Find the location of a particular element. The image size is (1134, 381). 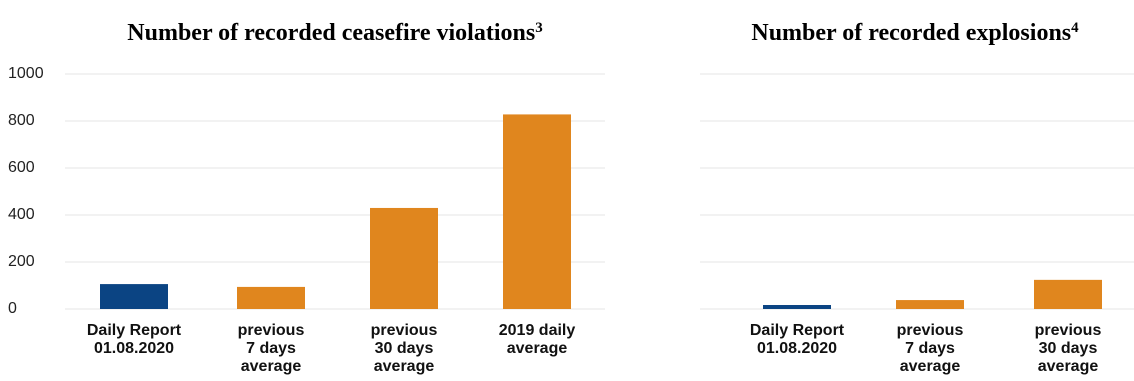

title-superscript: 3 is located at coordinates (539, 28).